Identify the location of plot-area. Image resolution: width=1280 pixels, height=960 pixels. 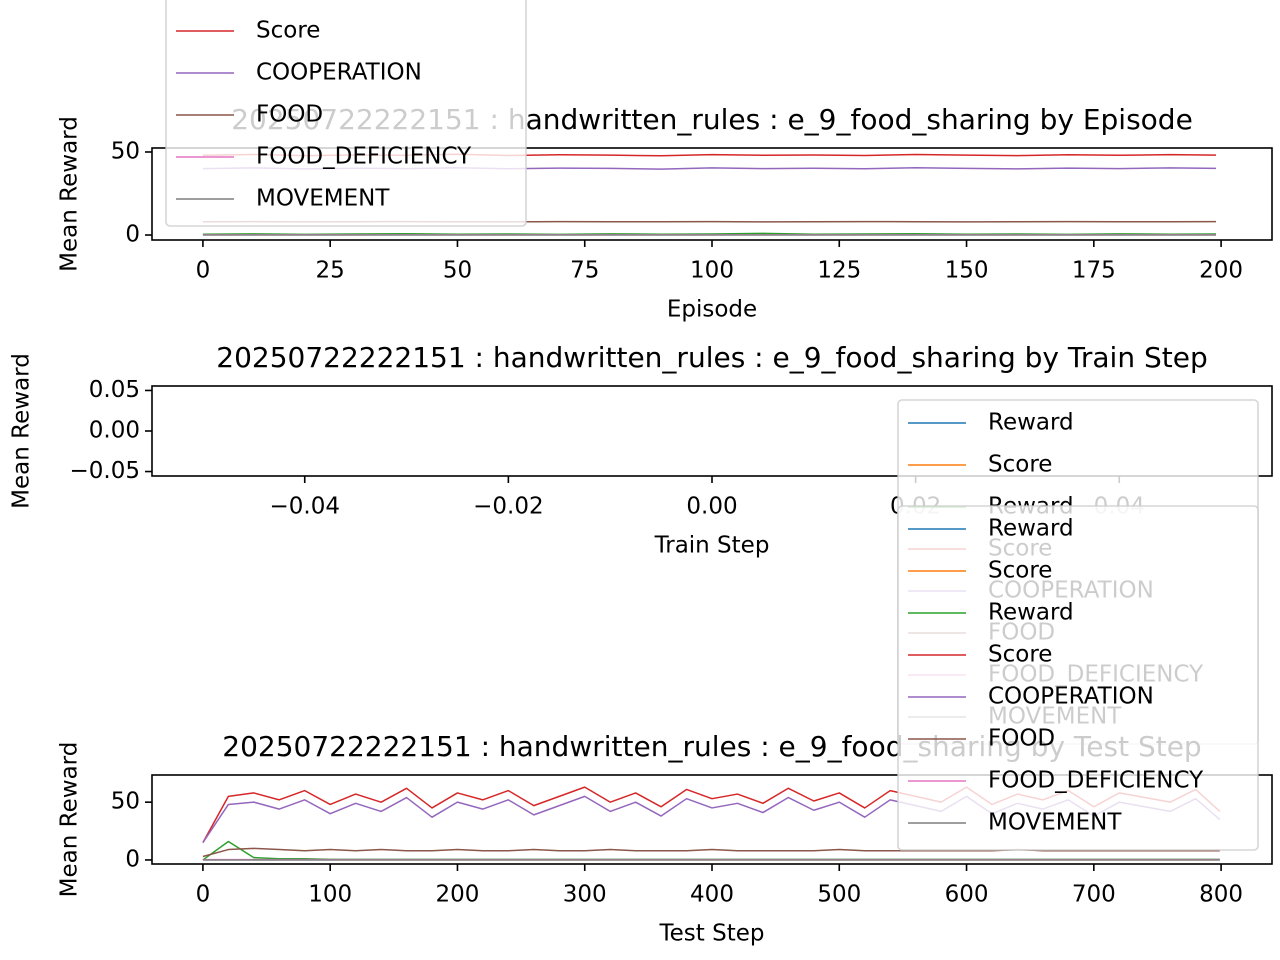
(709, 194).